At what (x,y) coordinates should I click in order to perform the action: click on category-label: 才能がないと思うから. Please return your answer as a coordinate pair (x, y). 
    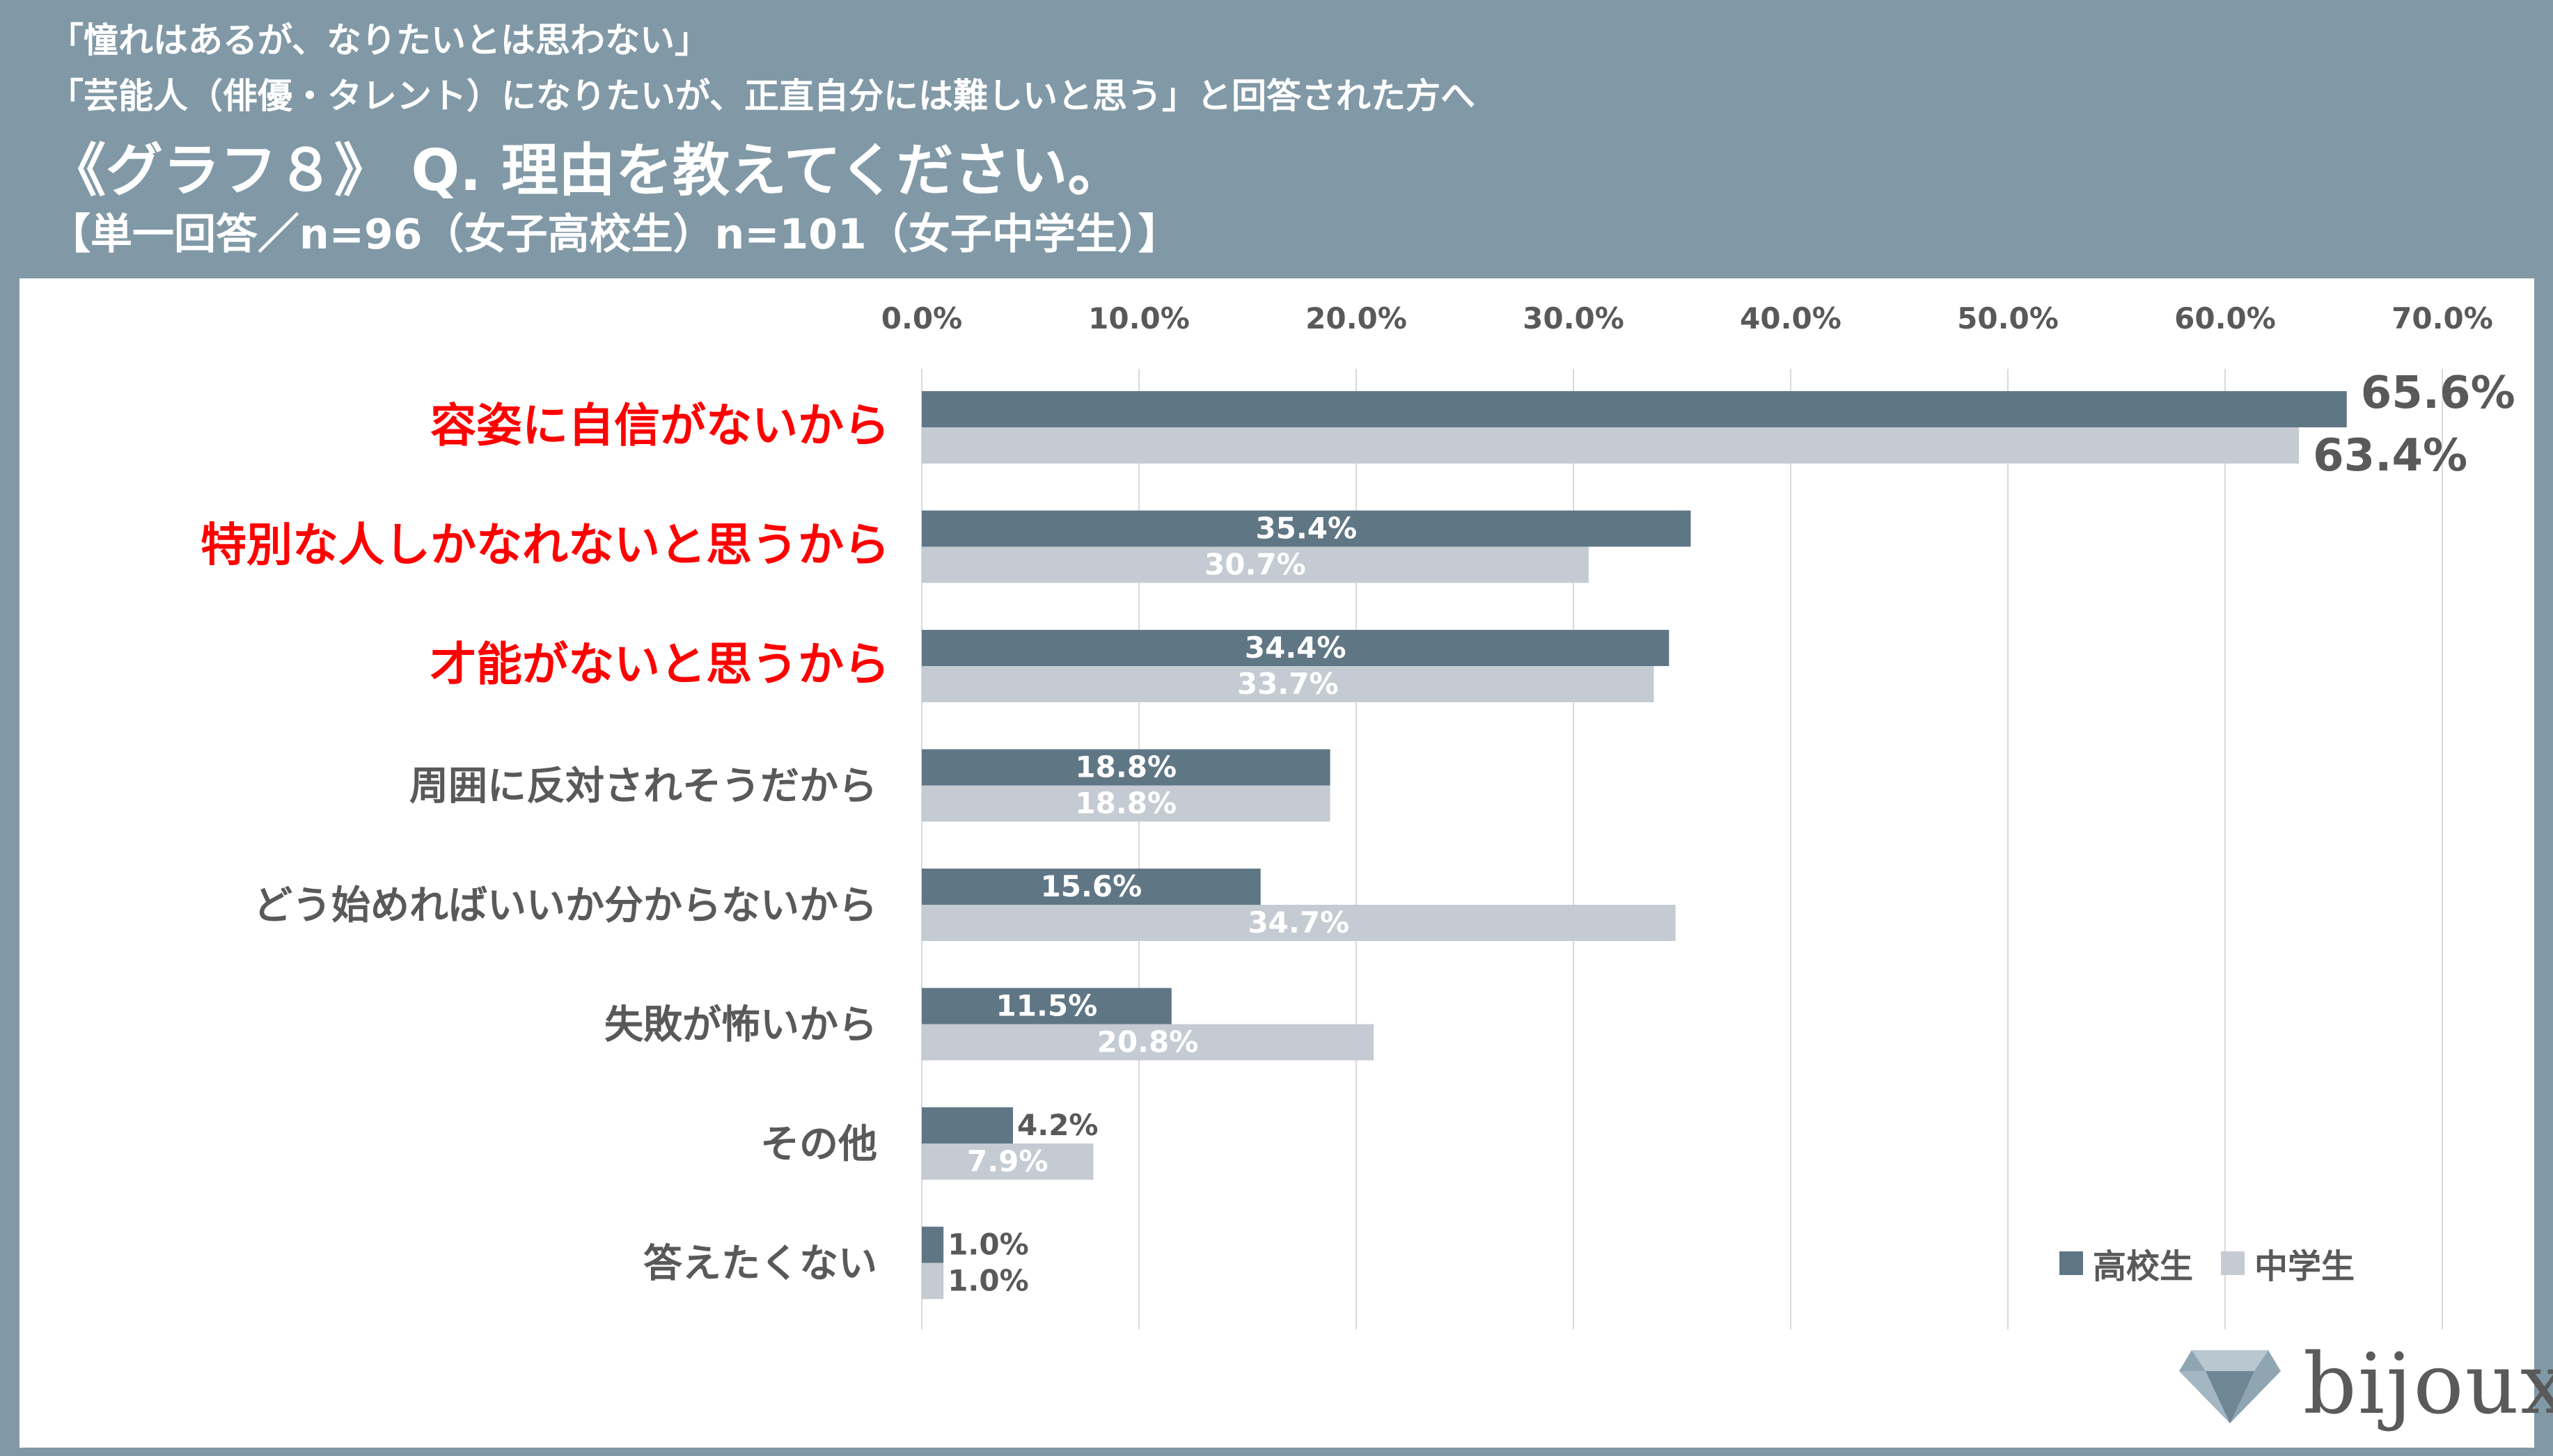
    Looking at the image, I should click on (660, 665).